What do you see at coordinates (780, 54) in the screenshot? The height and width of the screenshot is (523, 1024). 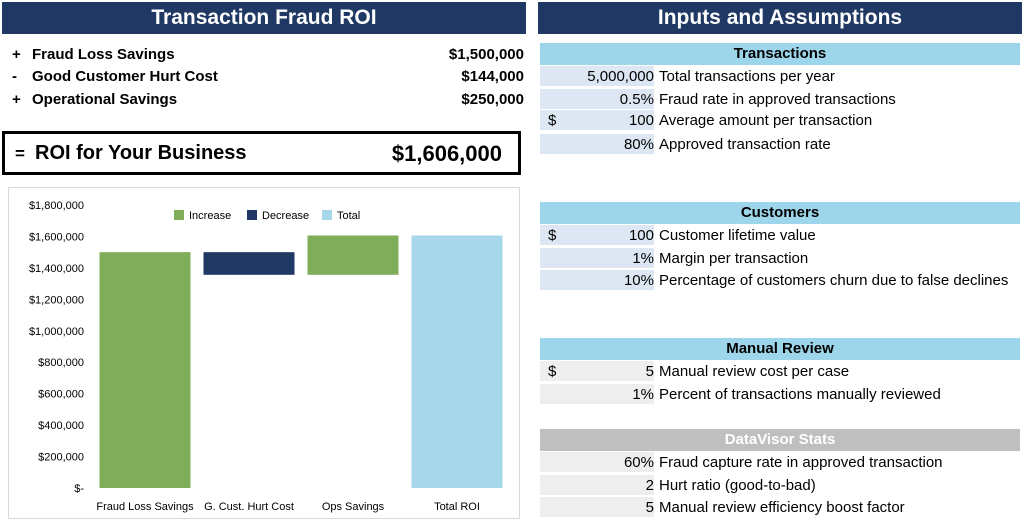 I see `section-transactions: Transactions` at bounding box center [780, 54].